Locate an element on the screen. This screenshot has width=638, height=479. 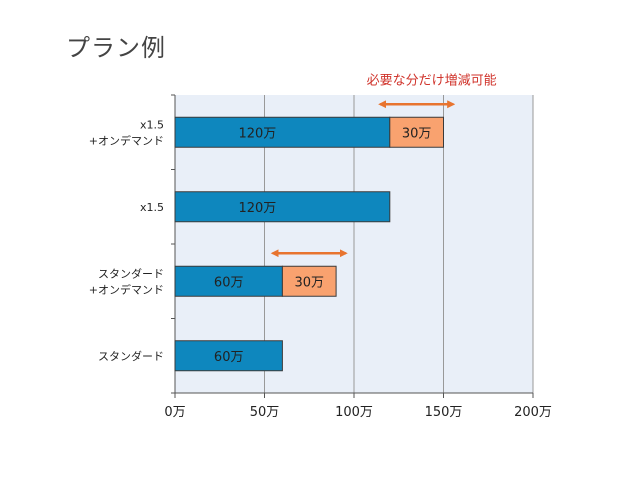
annotation-label: 必要な分だけ増減可能 is located at coordinates (432, 80).